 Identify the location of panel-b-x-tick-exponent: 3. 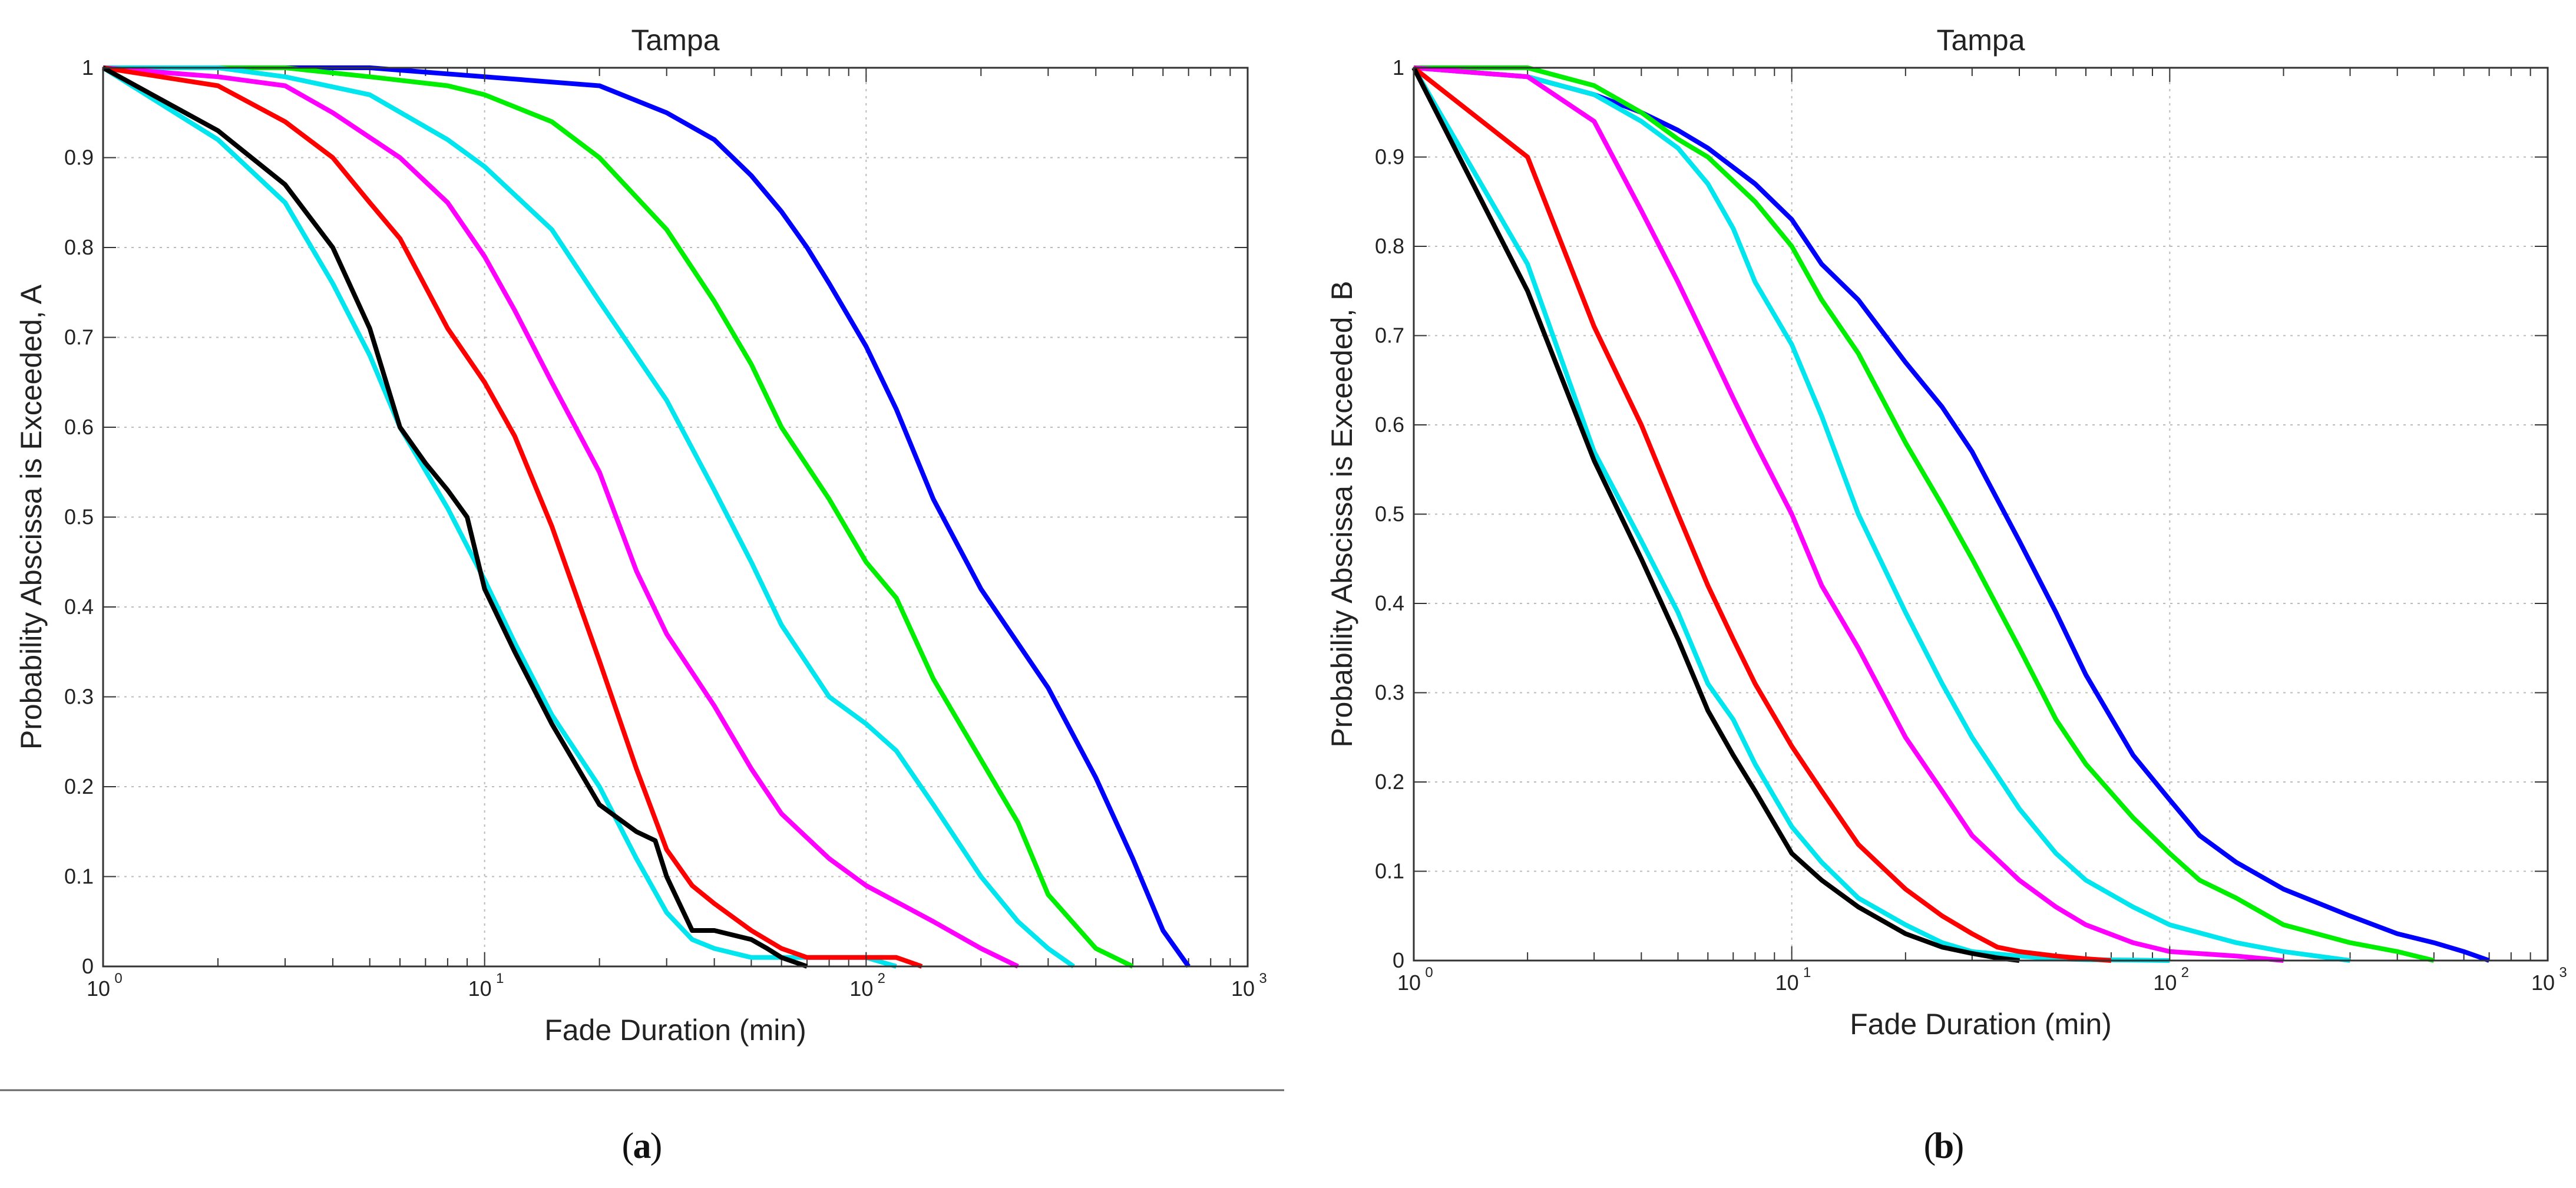
(2563, 973).